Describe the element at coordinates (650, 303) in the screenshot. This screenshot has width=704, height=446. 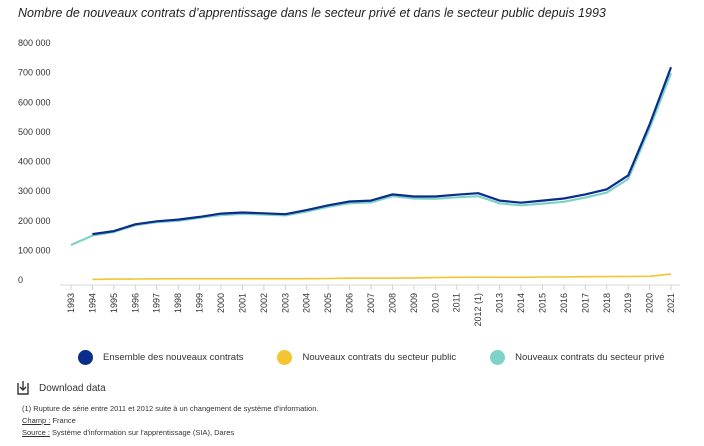
I see `x-tick-label: 2020` at that location.